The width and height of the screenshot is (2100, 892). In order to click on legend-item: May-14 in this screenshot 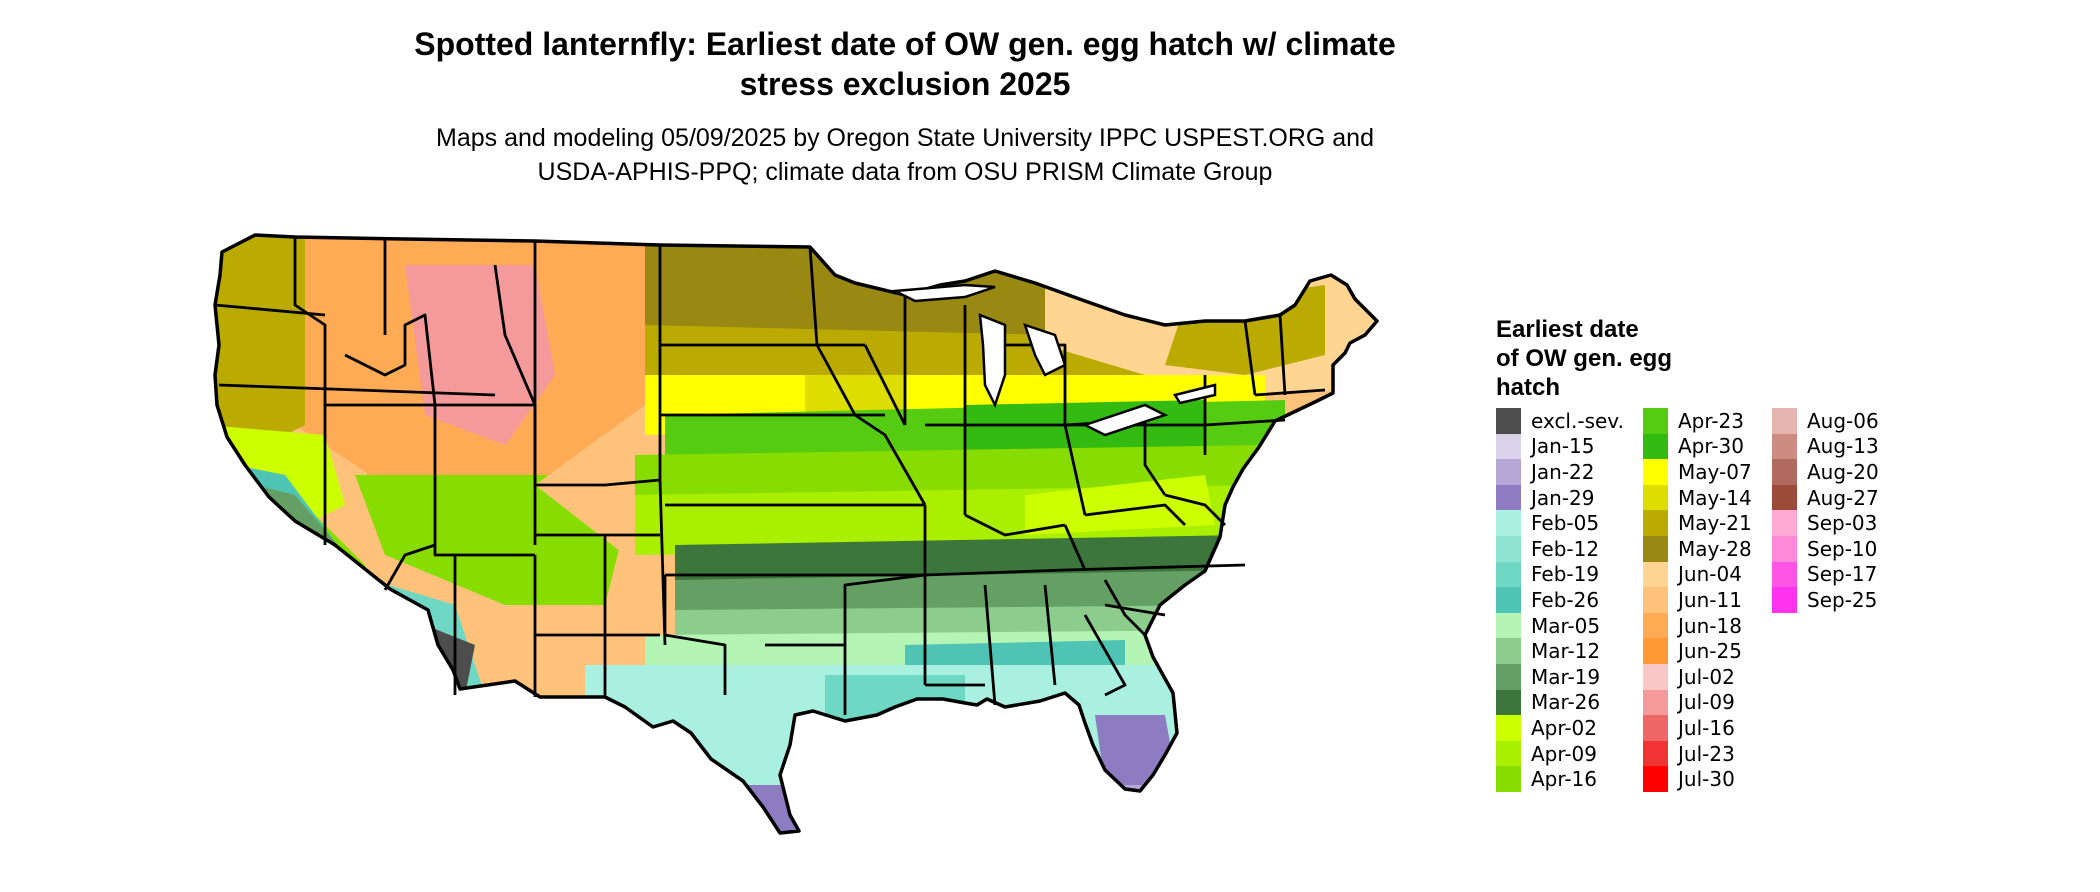, I will do `click(1697, 497)`.